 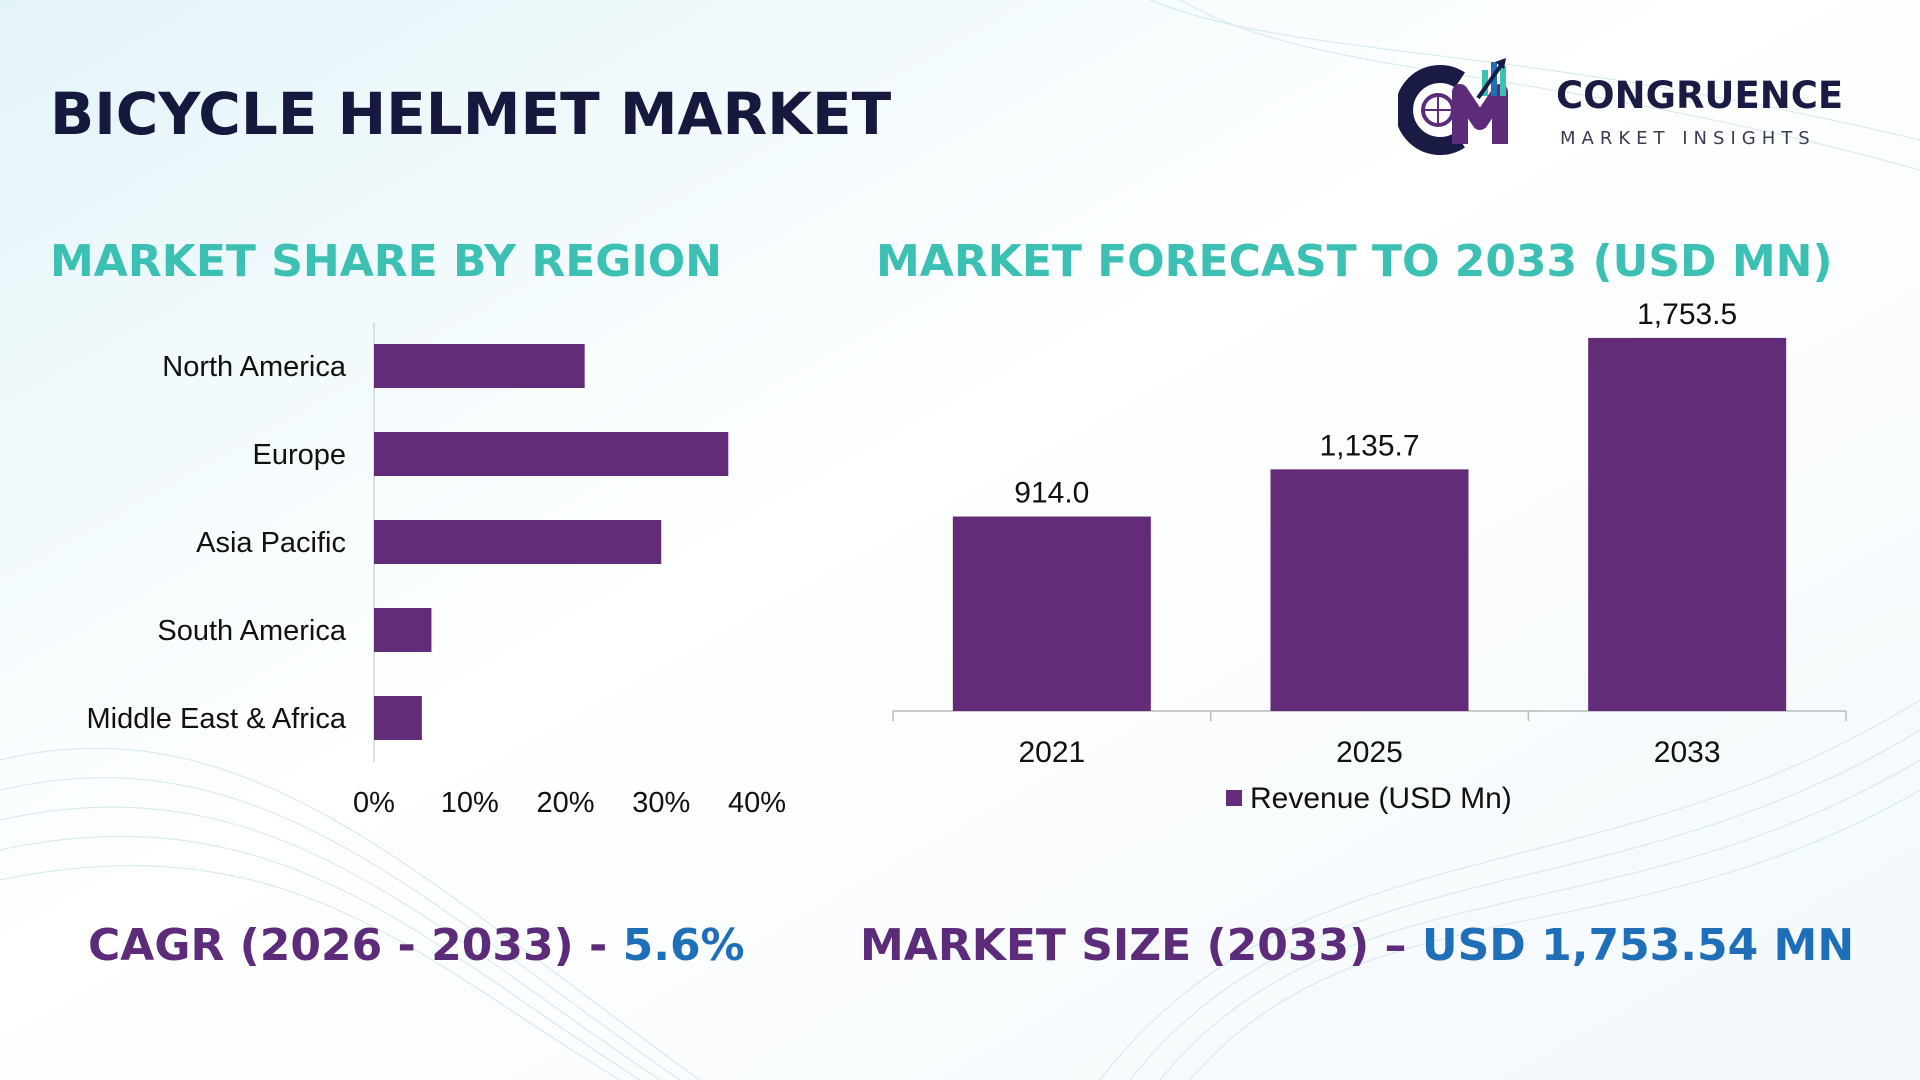 I want to click on forecast-category-label: 2033, so click(x=1687, y=752).